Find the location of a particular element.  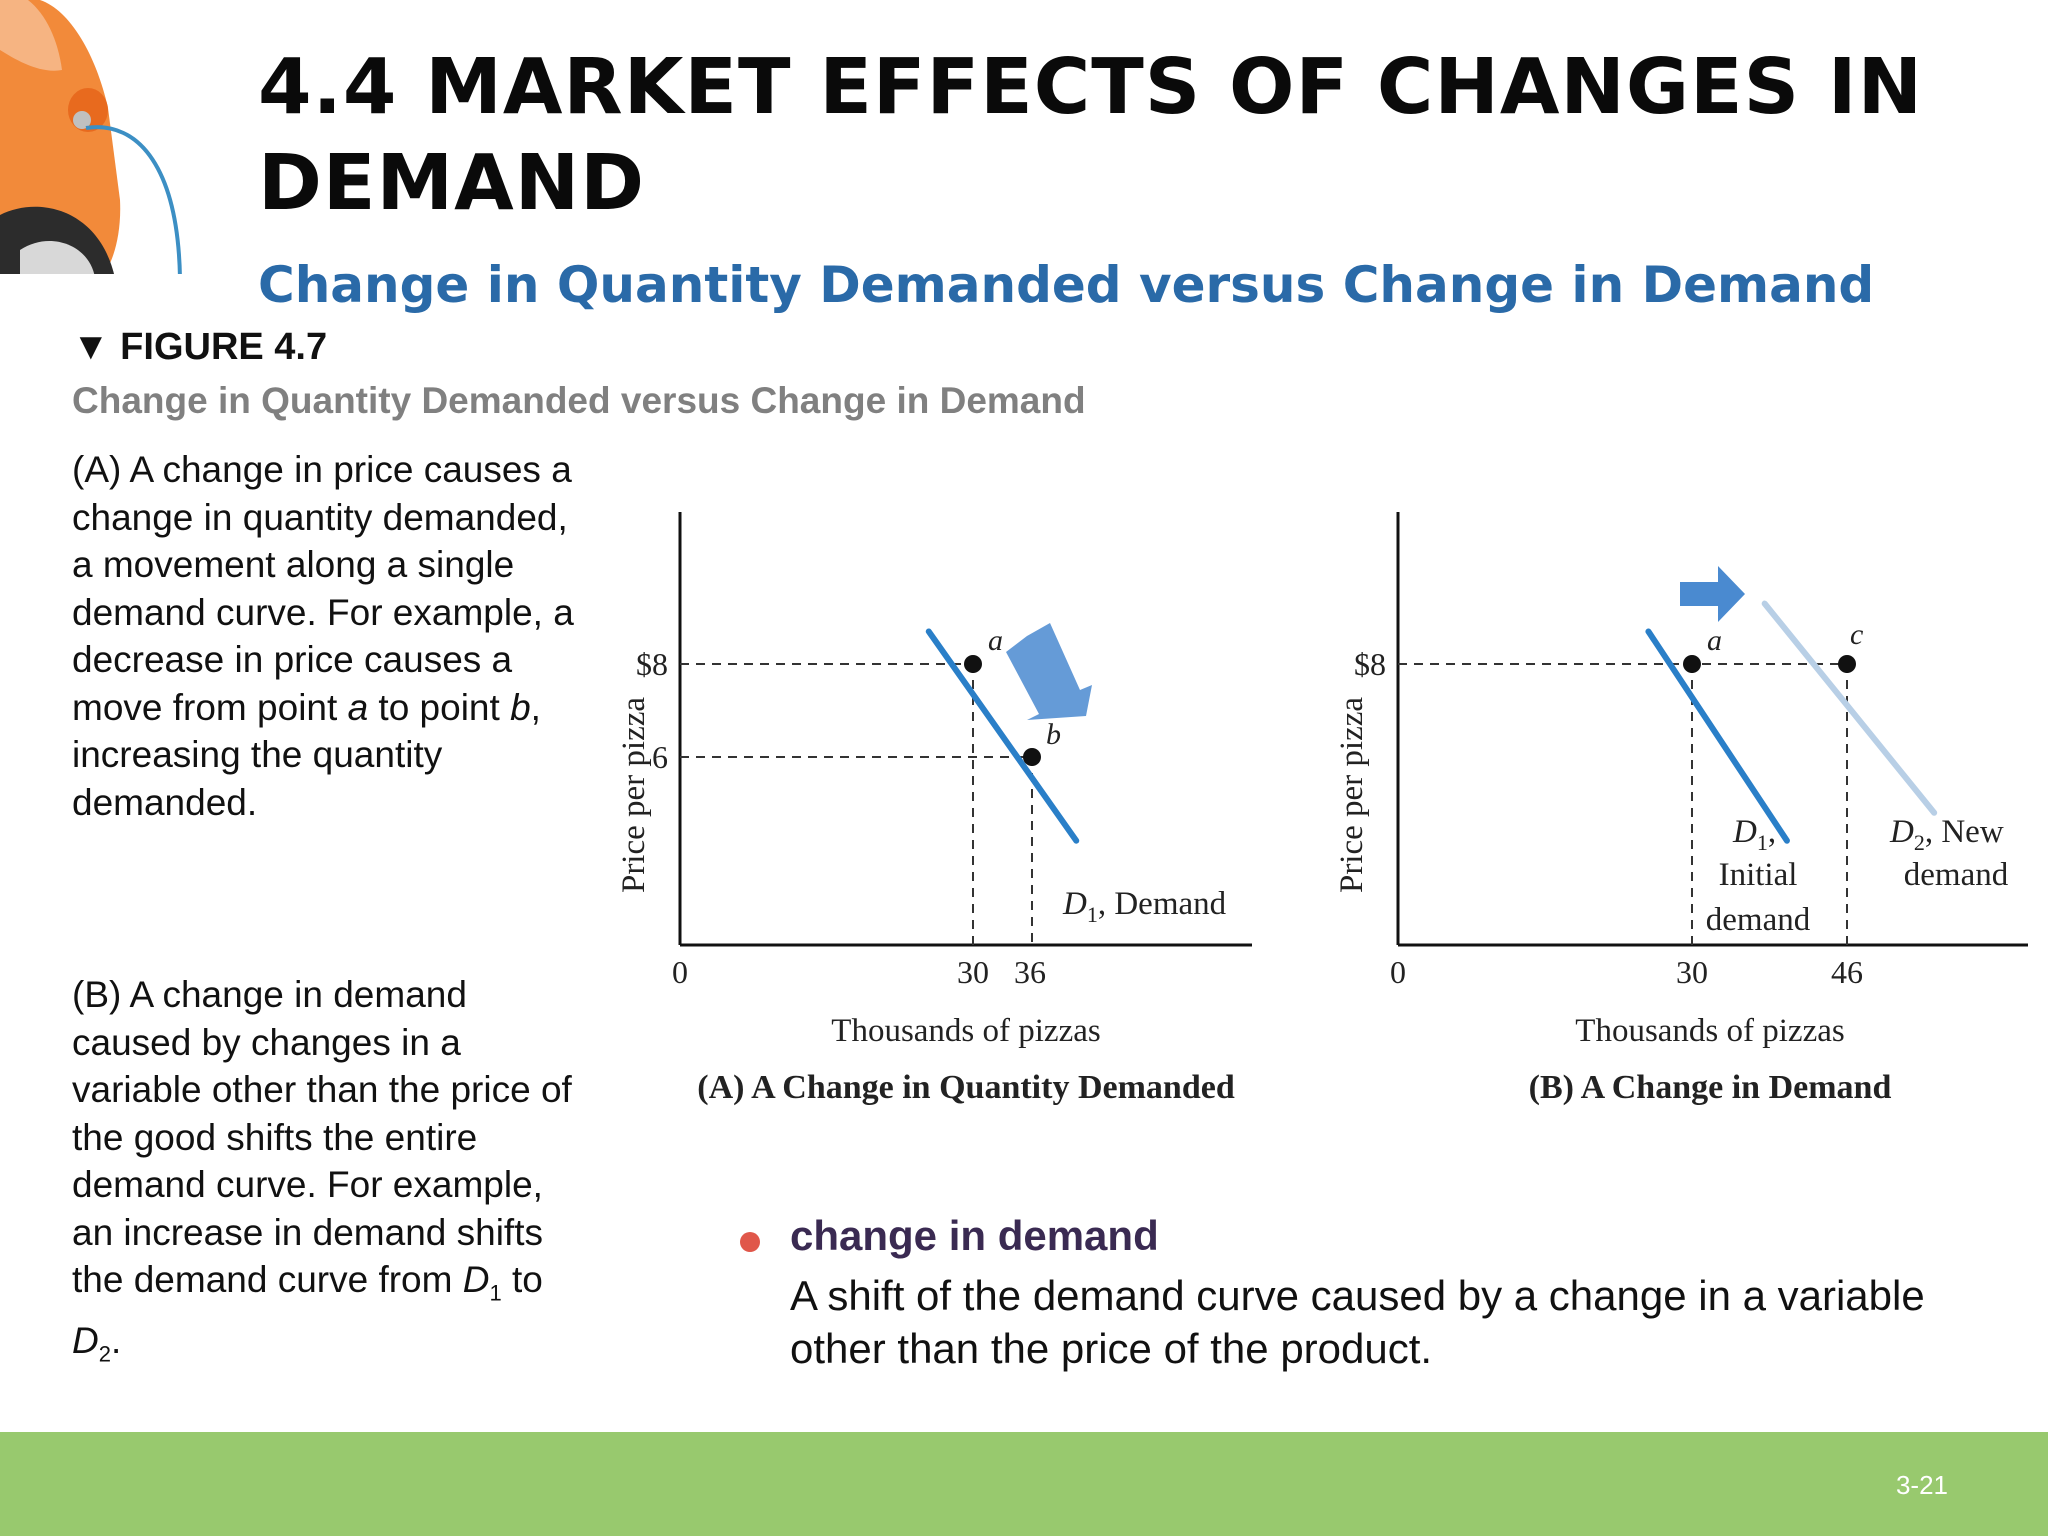

footer-bar: 3-21 is located at coordinates (1024, 1484).